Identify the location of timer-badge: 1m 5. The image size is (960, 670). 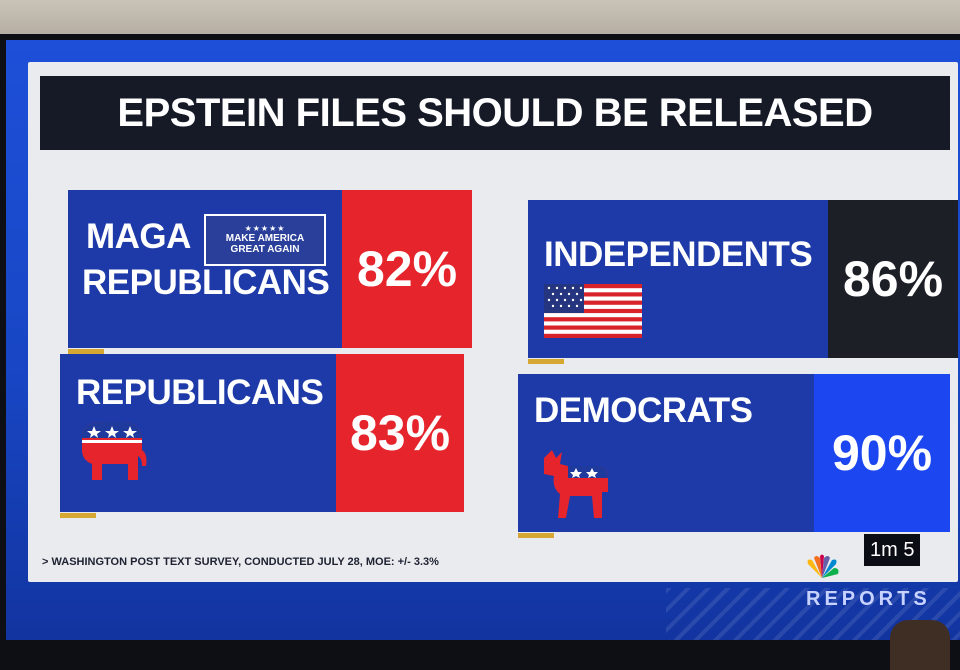
(892, 550).